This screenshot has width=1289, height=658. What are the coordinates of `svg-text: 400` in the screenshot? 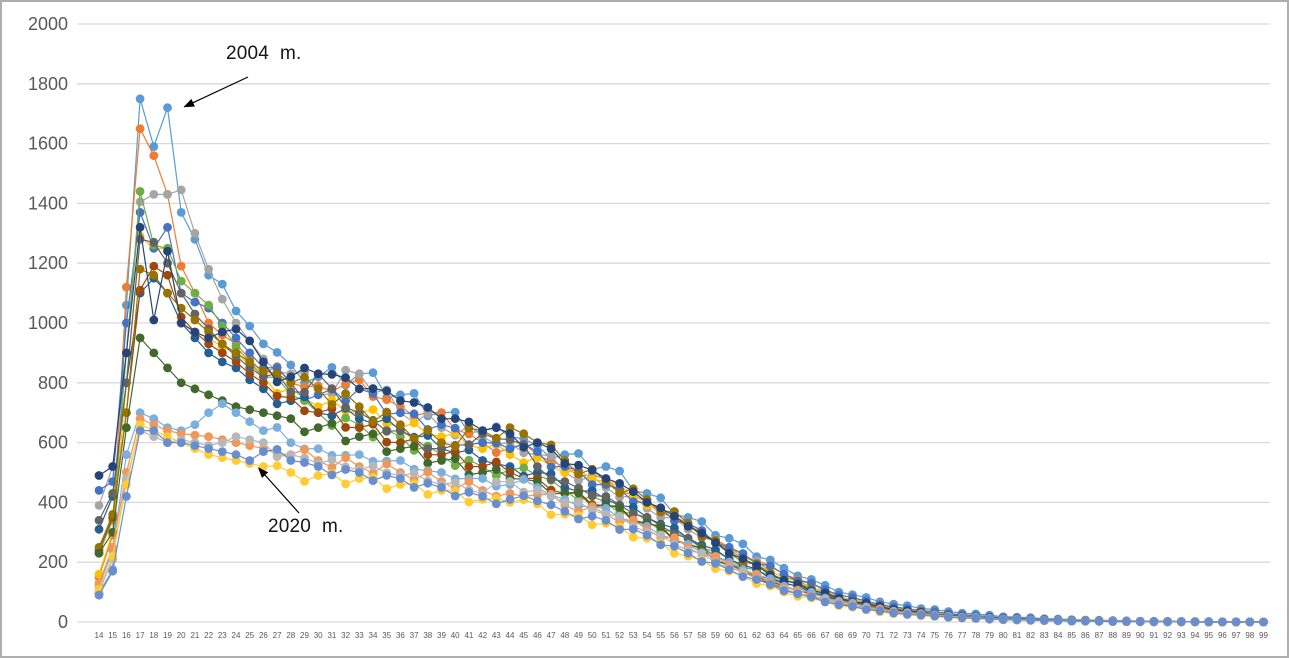 It's located at (53, 502).